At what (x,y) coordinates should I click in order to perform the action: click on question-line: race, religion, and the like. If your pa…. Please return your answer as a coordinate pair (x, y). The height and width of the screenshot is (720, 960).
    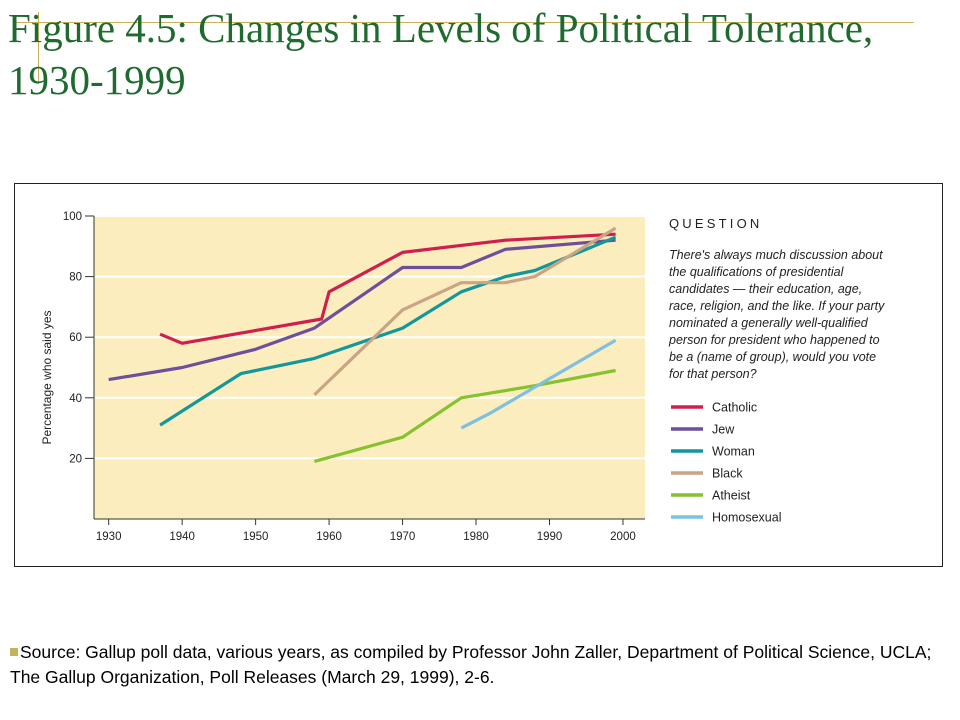
    Looking at the image, I should click on (777, 306).